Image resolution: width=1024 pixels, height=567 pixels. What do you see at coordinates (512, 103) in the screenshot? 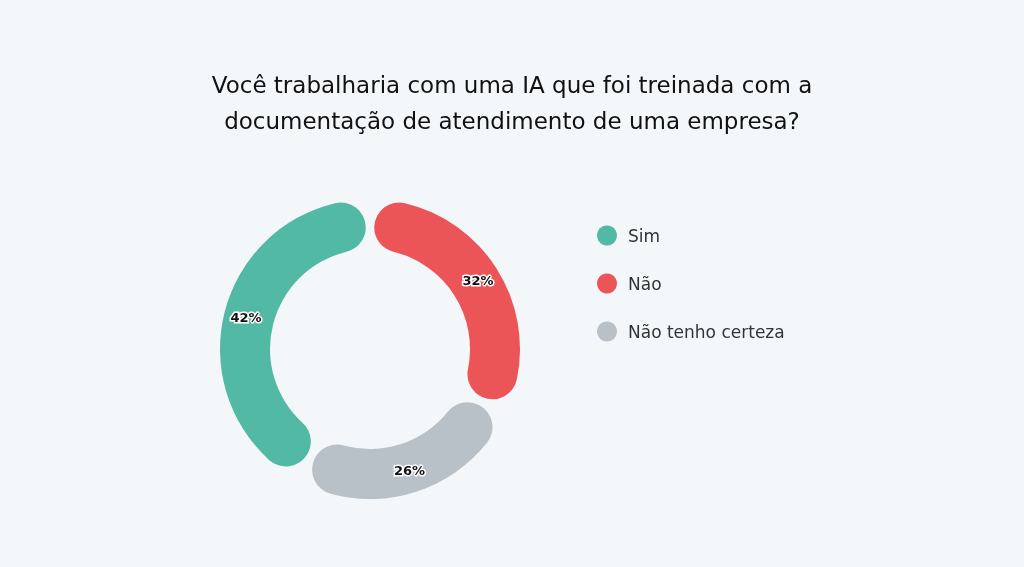
I see `chart-title: Você trabalharia com uma IA que foi treinada com a documentação de atendimento de uma empresa?` at bounding box center [512, 103].